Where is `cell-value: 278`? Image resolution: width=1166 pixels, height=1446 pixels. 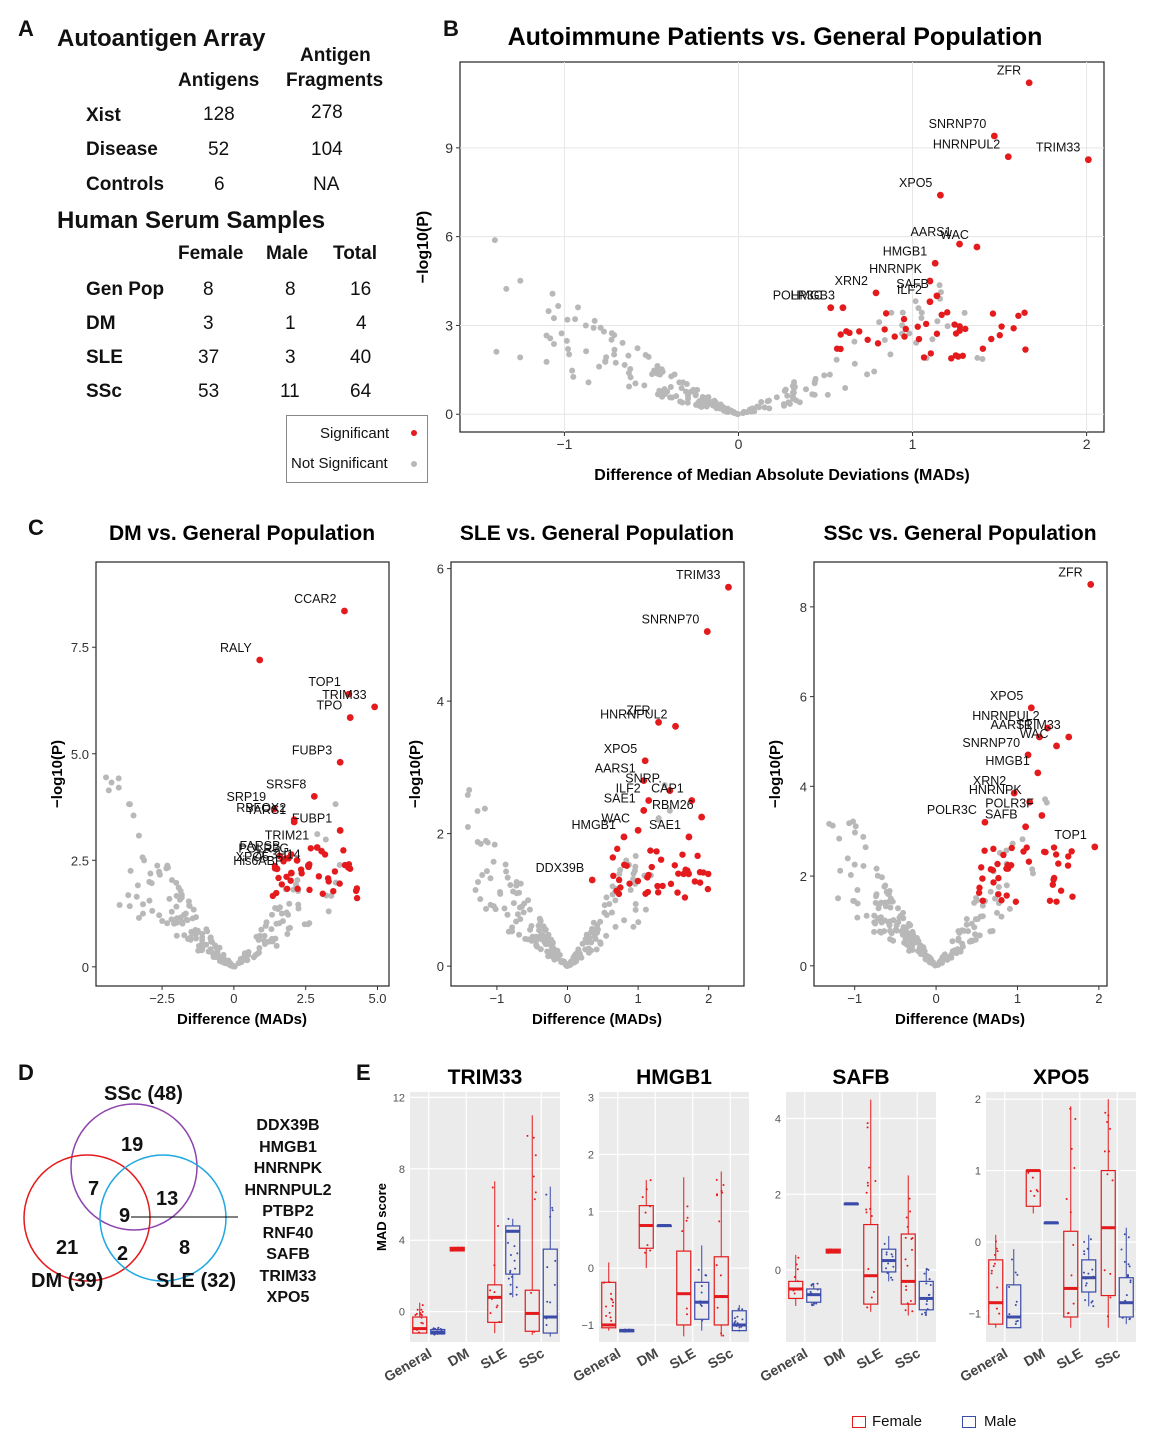
cell-value: 278 is located at coordinates (327, 112).